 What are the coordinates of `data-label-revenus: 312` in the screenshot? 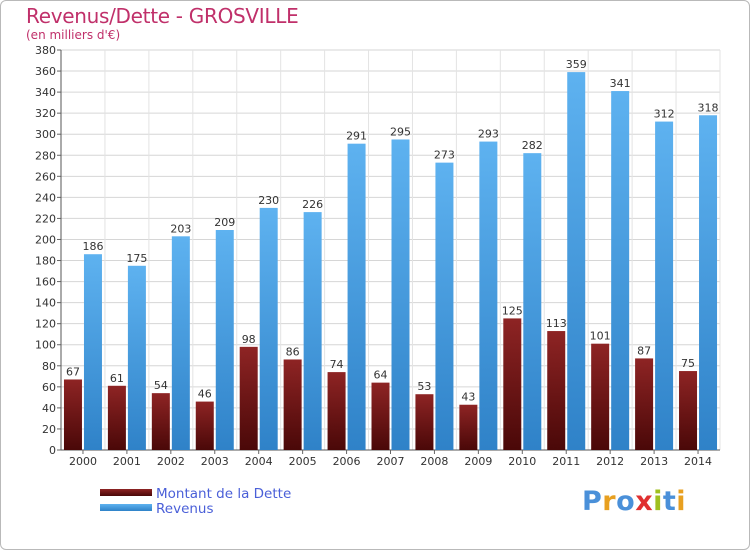 It's located at (664, 114).